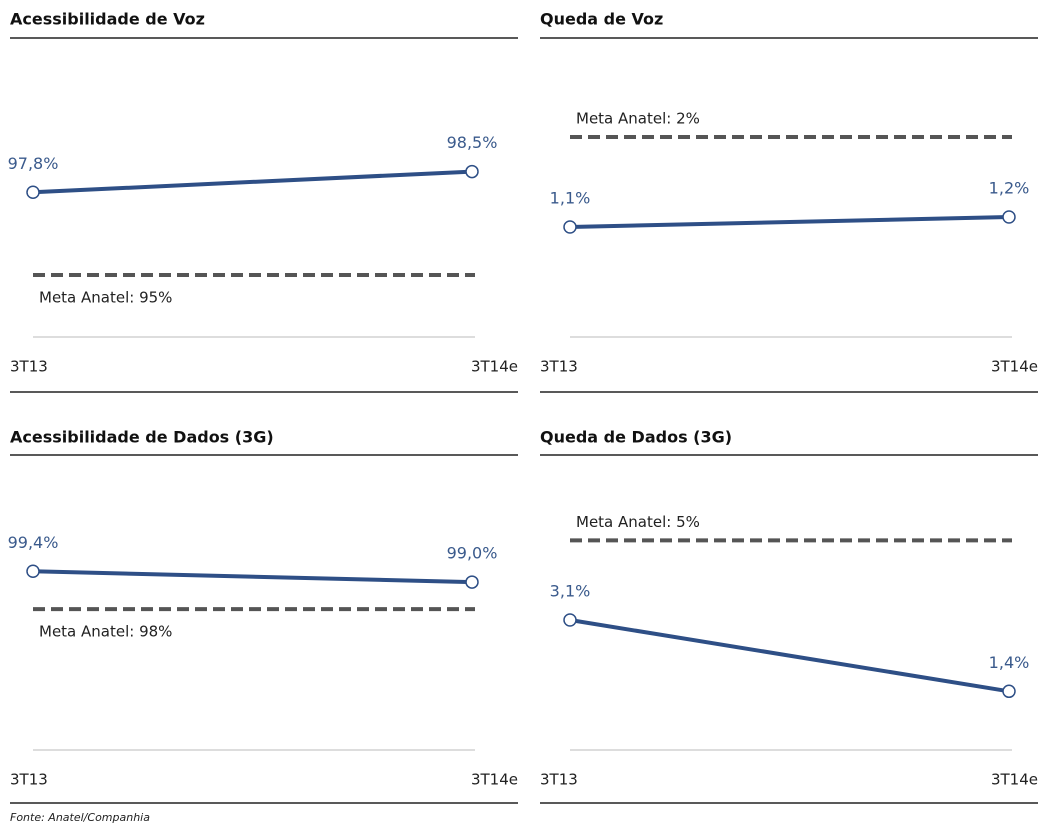  I want to click on value-label: 97,8%, so click(33, 163).